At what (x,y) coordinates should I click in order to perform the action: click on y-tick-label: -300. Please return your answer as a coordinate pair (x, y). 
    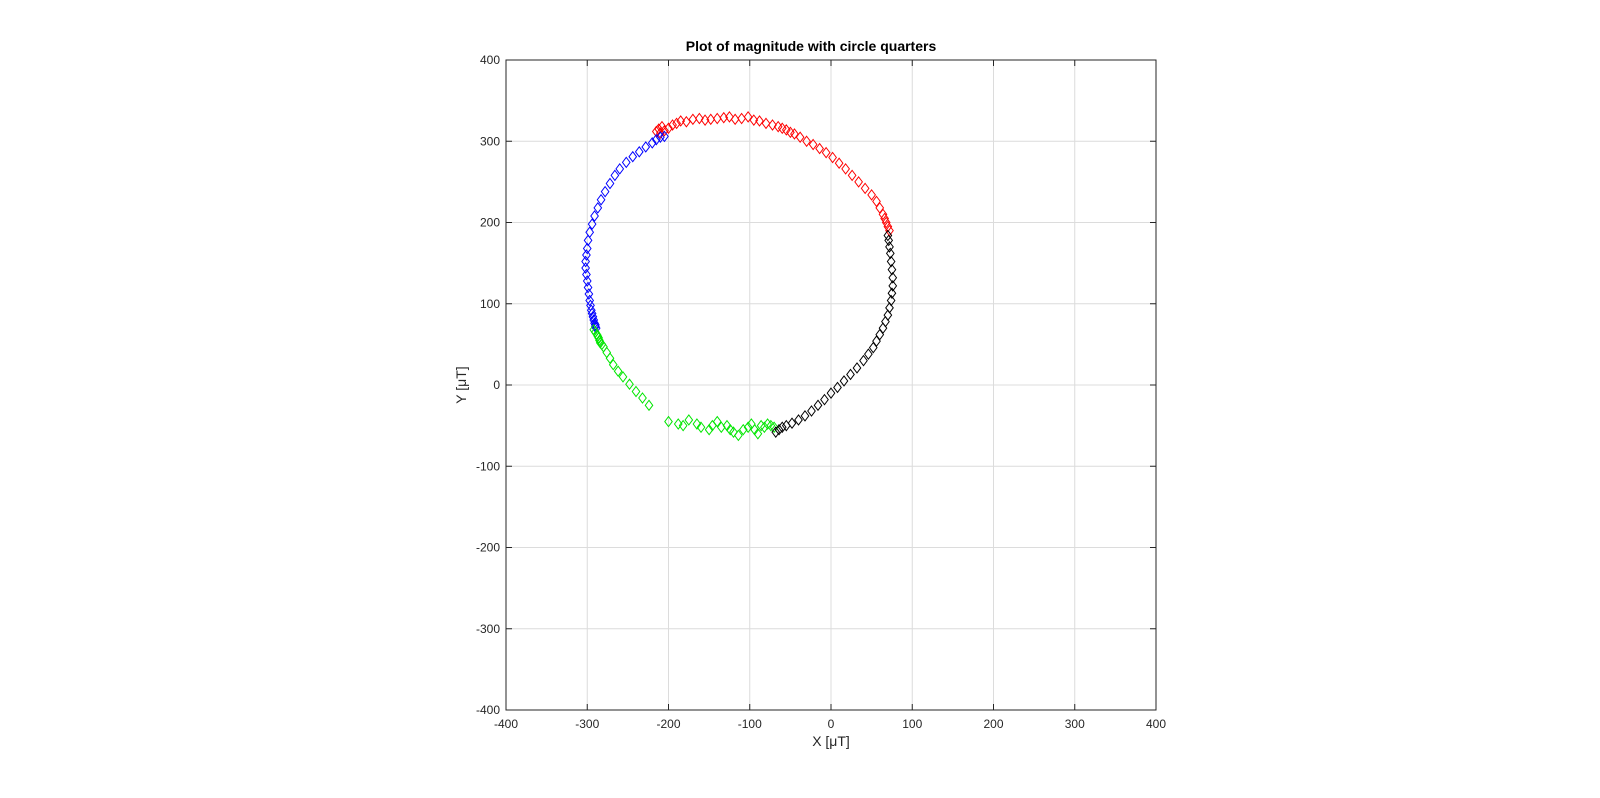
    Looking at the image, I should click on (488, 629).